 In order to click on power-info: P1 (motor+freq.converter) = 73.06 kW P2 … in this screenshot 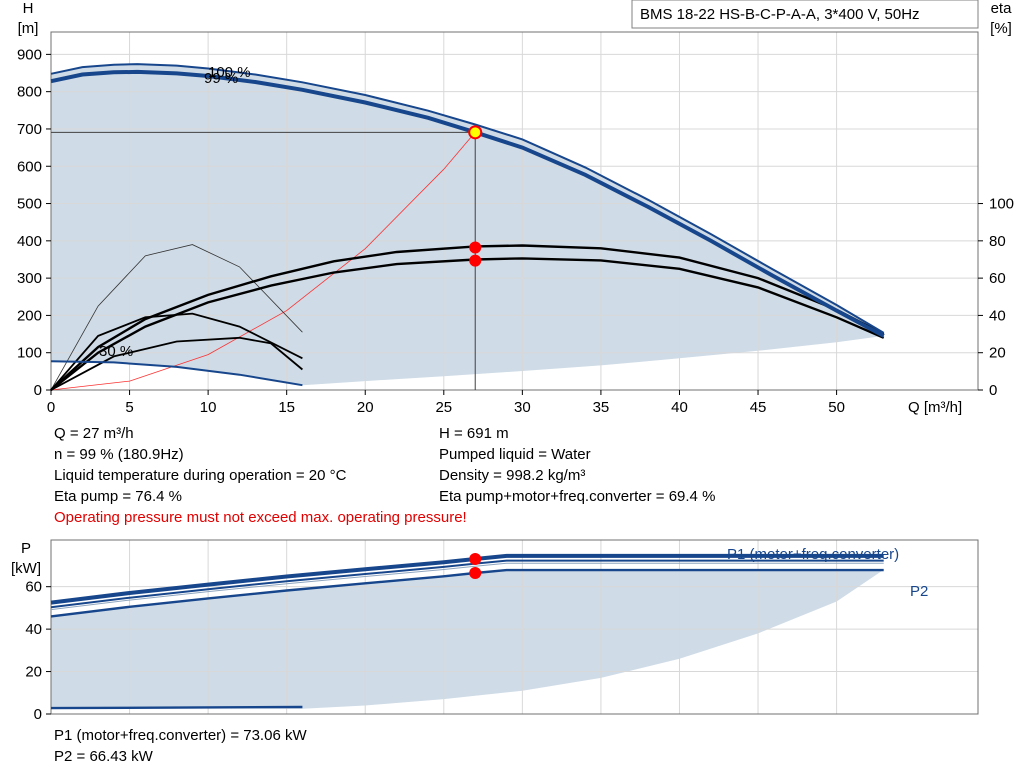, I will do `click(180, 746)`.